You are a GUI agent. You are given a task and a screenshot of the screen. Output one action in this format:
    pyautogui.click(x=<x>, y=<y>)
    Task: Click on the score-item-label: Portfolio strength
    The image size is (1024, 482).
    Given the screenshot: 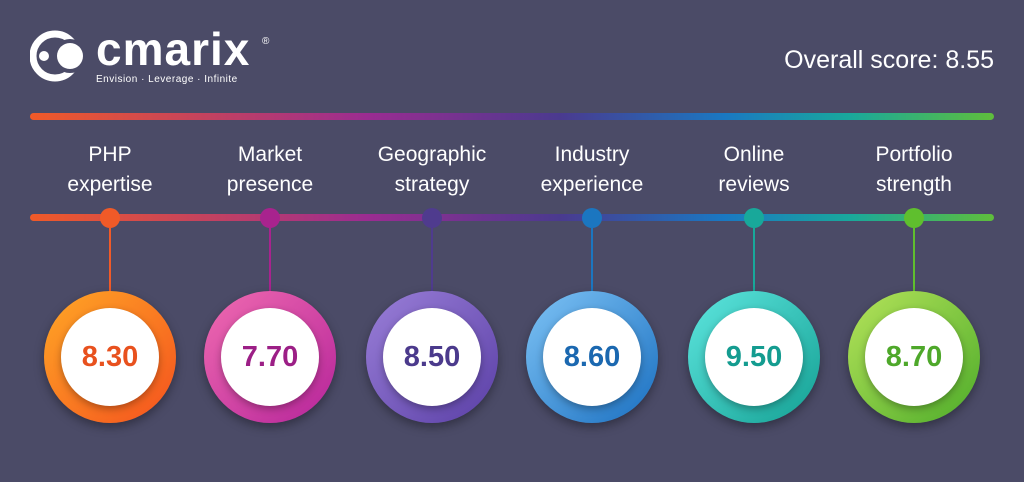 What is the action you would take?
    pyautogui.click(x=914, y=170)
    